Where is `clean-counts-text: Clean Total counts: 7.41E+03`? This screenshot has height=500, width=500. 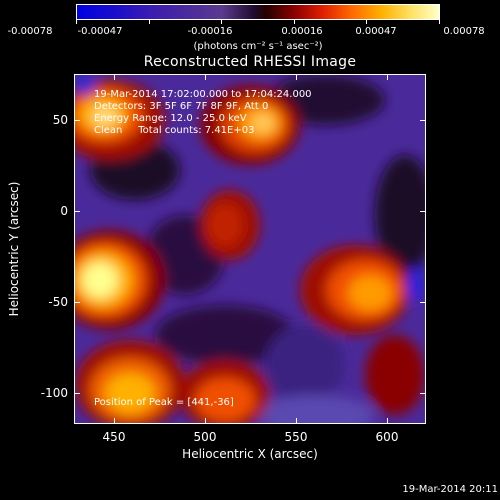
clean-counts-text: Clean Total counts: 7.41E+03 is located at coordinates (174, 130).